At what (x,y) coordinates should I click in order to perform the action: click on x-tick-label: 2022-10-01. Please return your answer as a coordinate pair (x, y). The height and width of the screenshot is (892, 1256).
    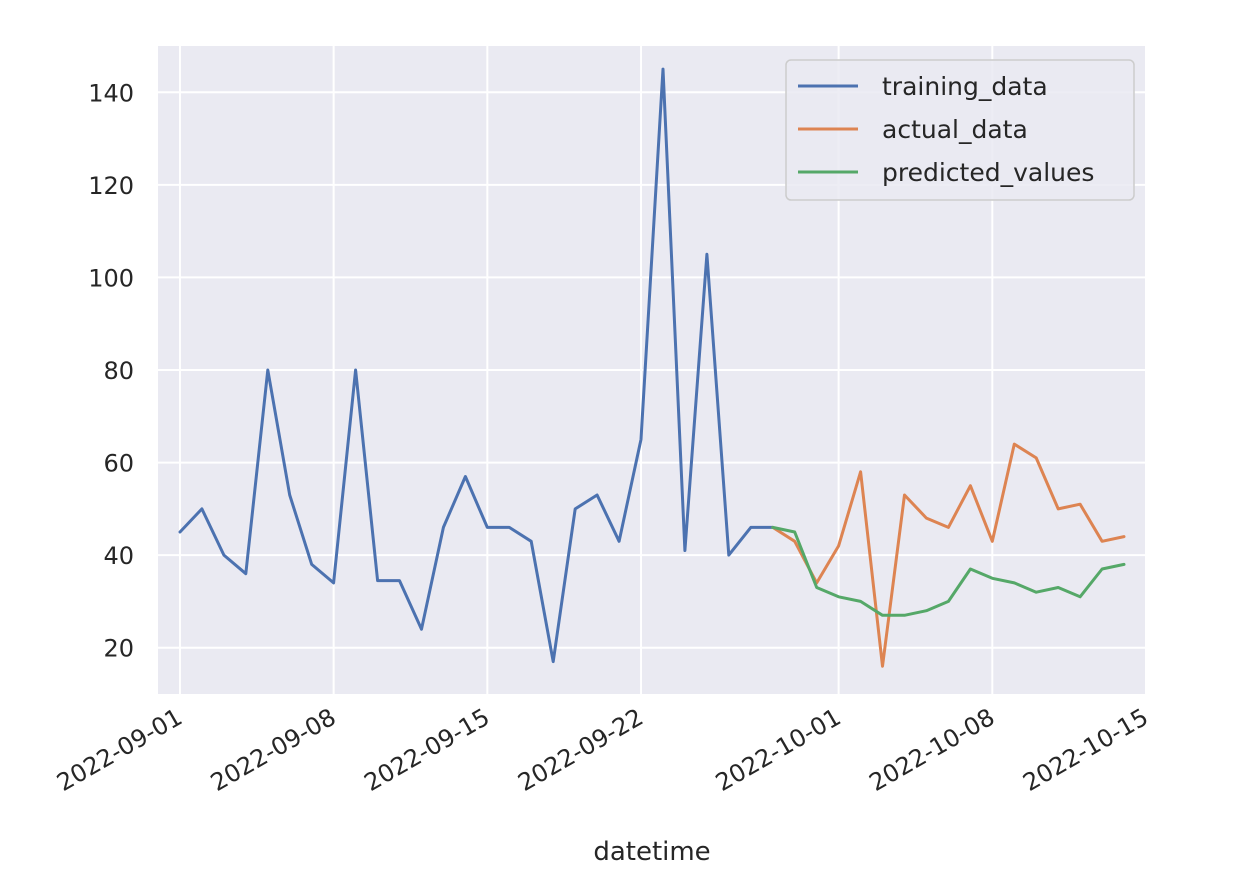
    Looking at the image, I should click on (778, 750).